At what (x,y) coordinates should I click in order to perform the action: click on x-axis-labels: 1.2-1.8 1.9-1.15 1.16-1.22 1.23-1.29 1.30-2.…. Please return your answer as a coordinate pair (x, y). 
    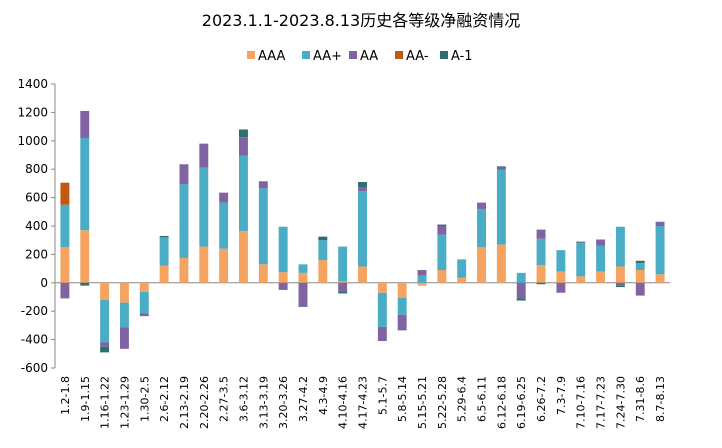
    Looking at the image, I should click on (363, 402).